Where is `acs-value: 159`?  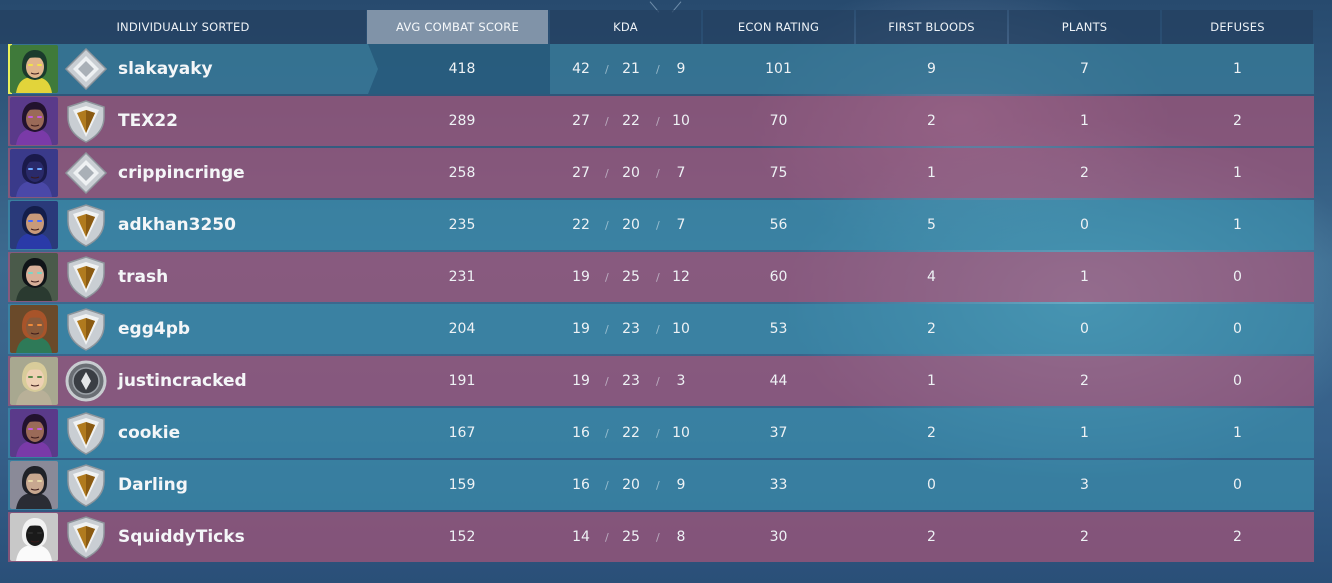 acs-value: 159 is located at coordinates (462, 485).